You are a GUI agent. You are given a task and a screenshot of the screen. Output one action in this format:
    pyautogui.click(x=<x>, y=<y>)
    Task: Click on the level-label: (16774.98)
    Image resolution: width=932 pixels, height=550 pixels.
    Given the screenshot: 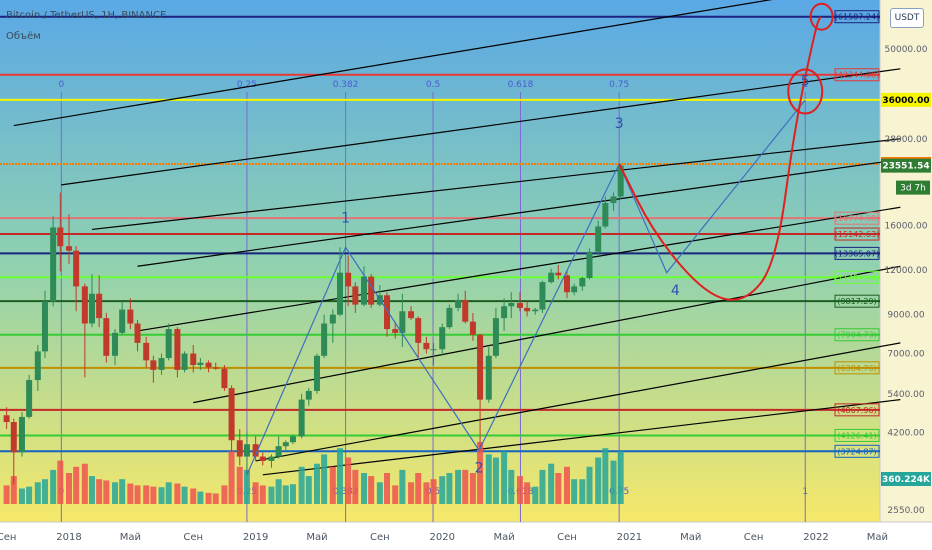 What is the action you would take?
    pyautogui.click(x=857, y=218)
    